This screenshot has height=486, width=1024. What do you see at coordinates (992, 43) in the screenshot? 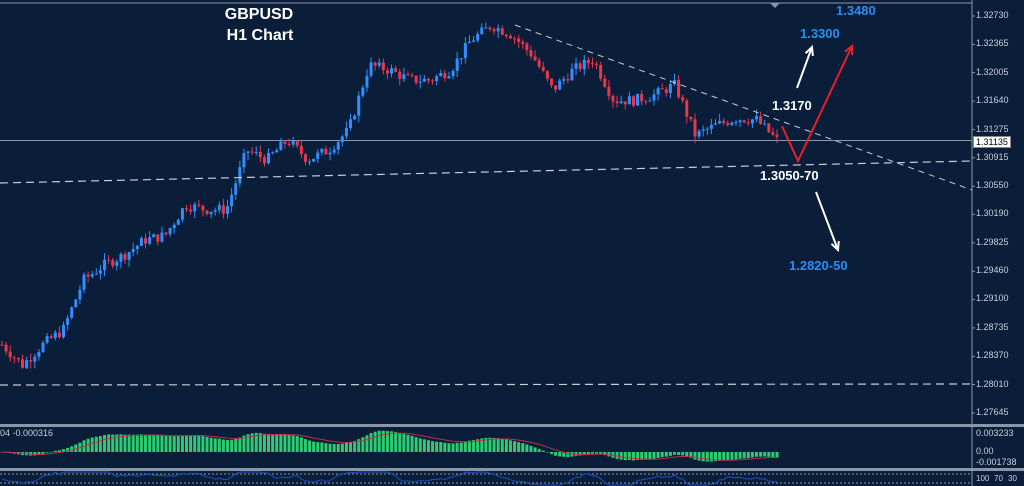
I see `y-tick-label: 1.32365` at bounding box center [992, 43].